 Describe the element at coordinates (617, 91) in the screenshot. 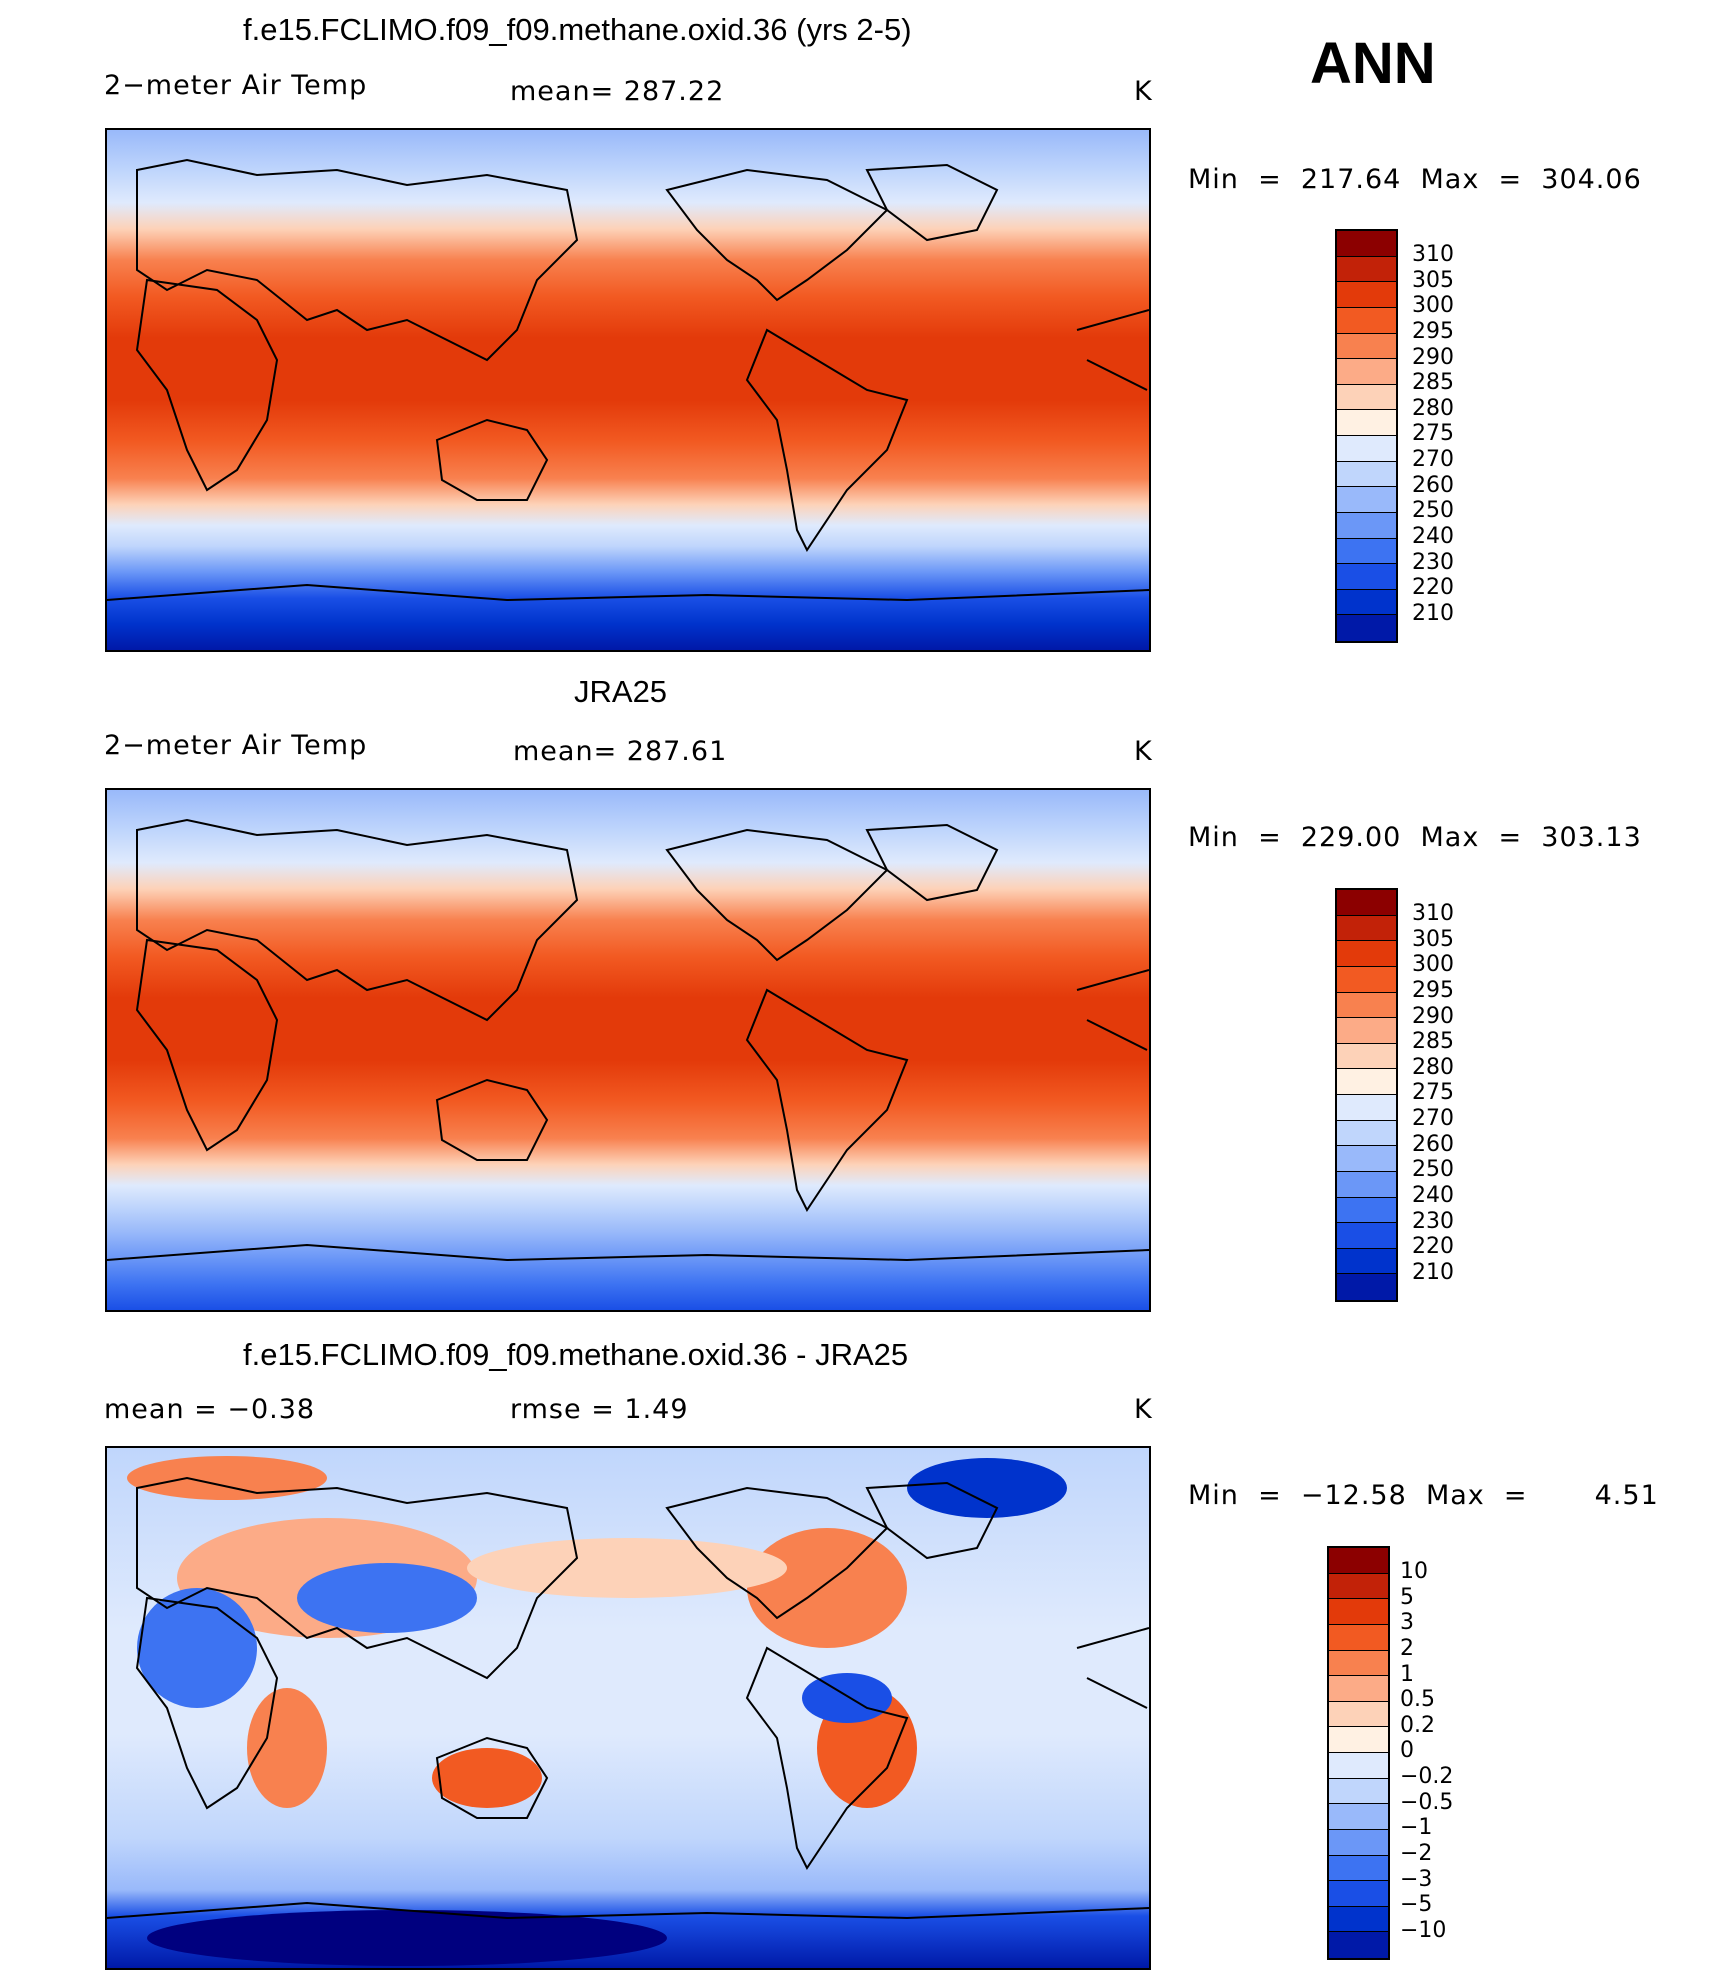

I see `mean-label: mean= 287.22` at that location.